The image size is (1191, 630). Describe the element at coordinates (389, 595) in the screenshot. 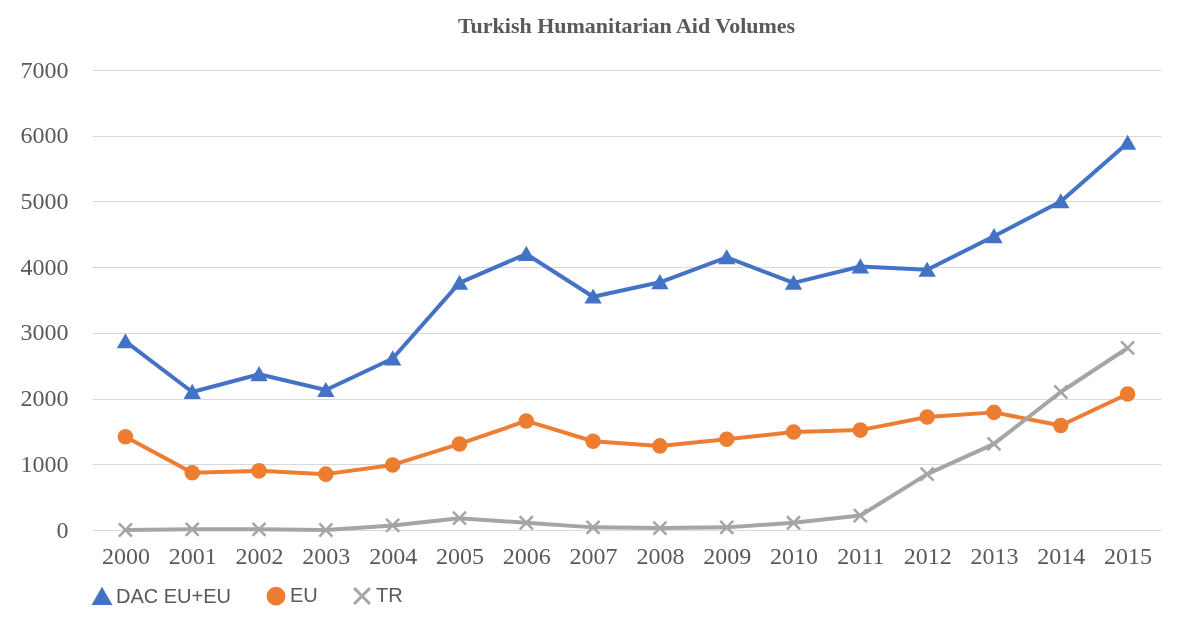

I see `legend-label: TR` at that location.